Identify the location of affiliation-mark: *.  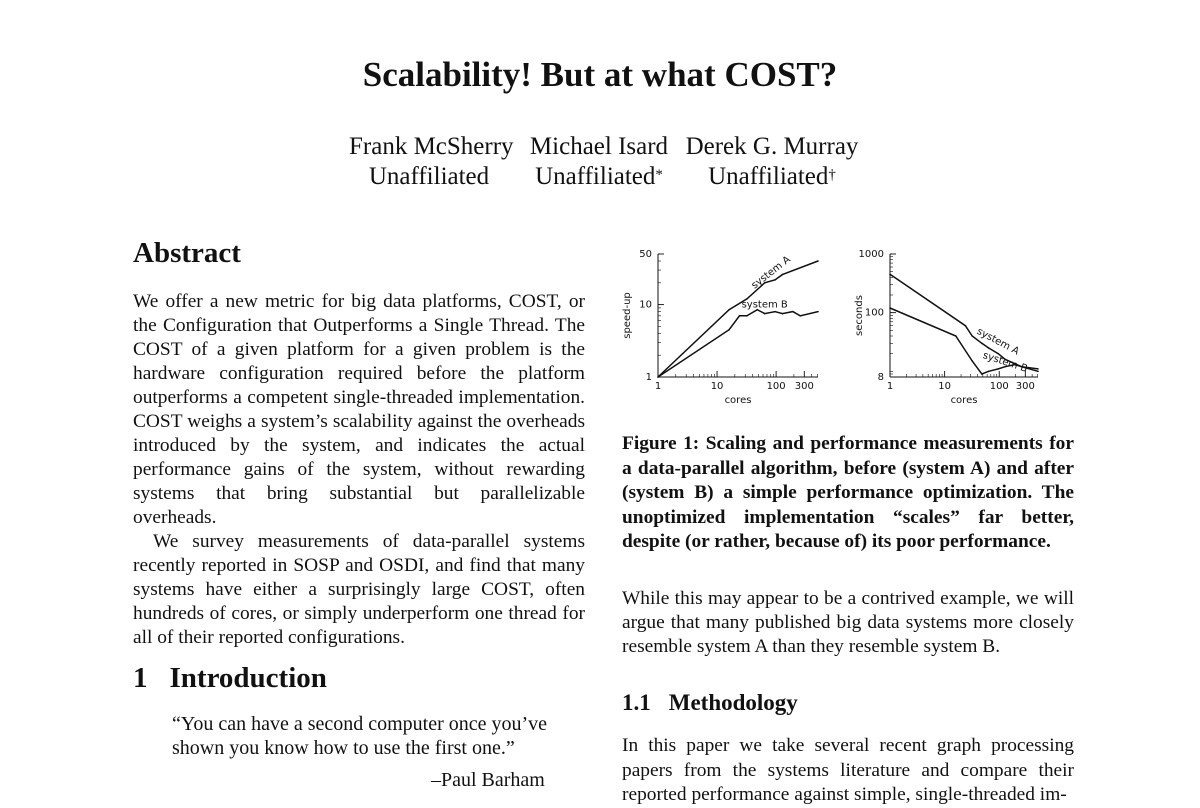
(659, 175).